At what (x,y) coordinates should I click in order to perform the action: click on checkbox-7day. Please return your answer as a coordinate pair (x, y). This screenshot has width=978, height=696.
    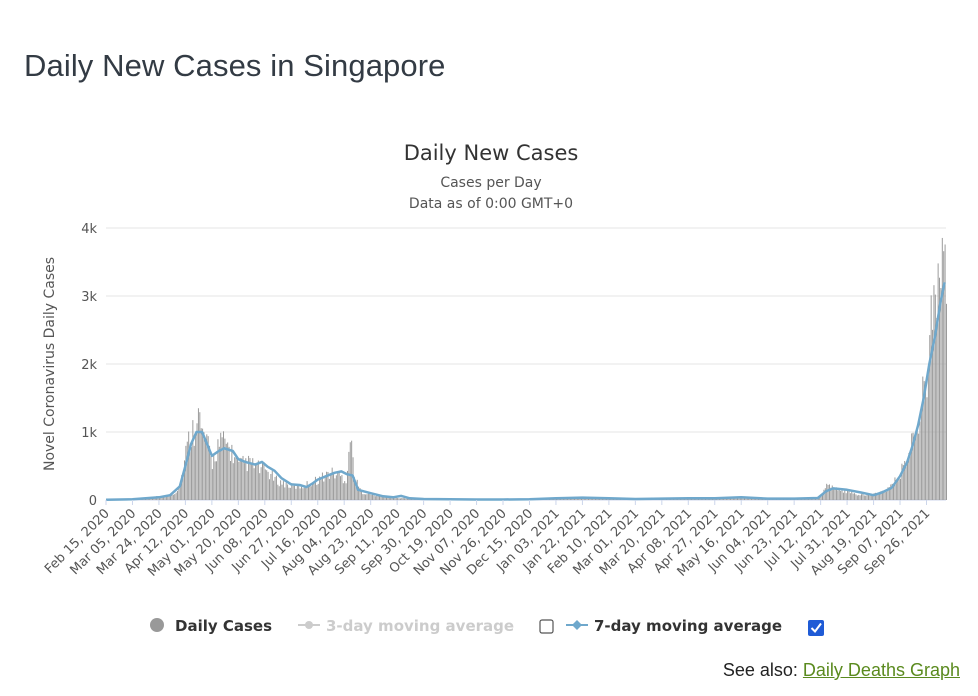
    Looking at the image, I should click on (816, 628).